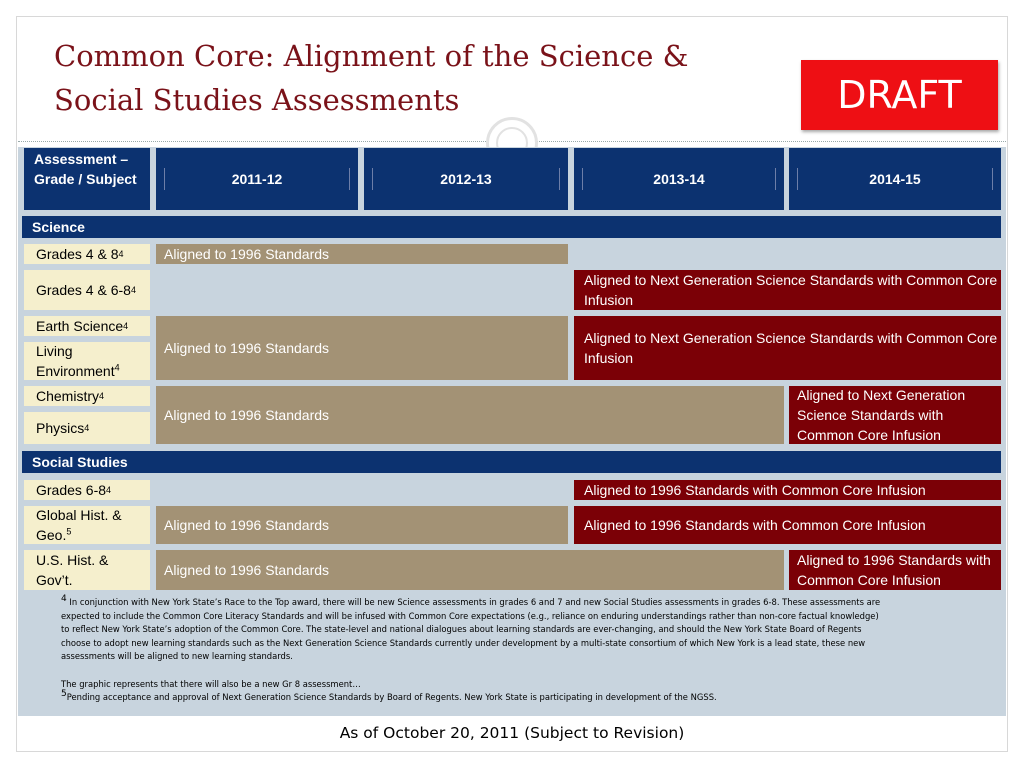 Image resolution: width=1024 pixels, height=768 pixels. Describe the element at coordinates (362, 348) in the screenshot. I see `bar-earth-living-1996: Aligned to 1996 Standards` at that location.